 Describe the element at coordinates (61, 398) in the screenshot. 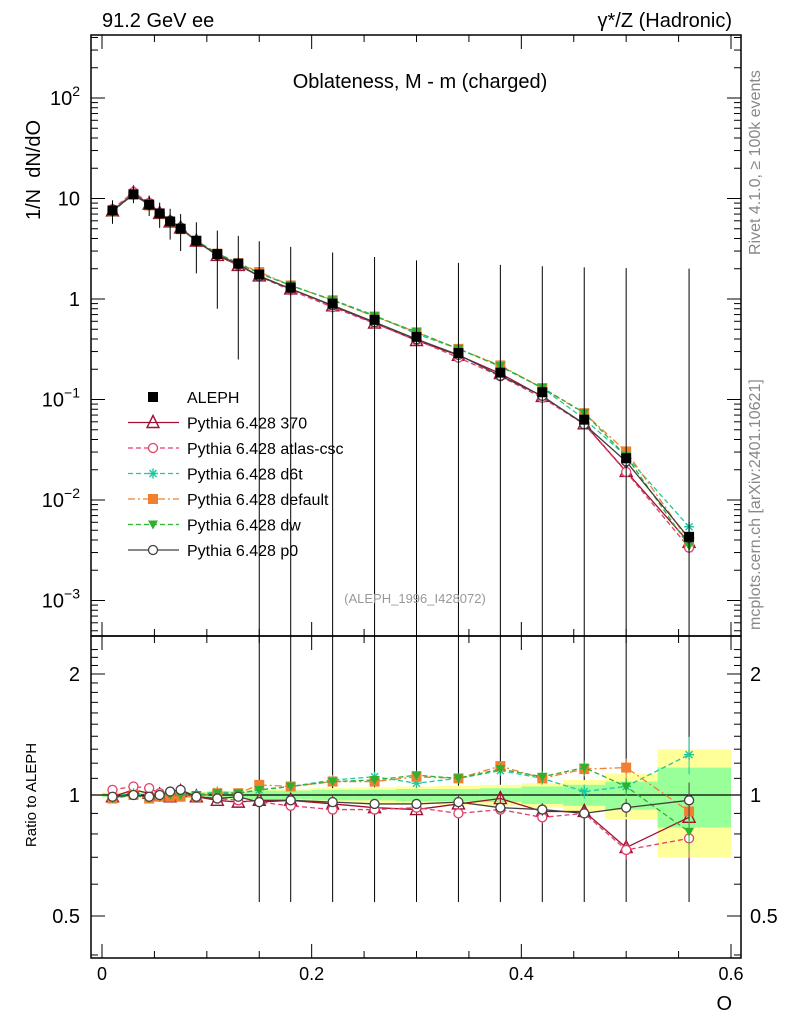

I see `y-tick-label: 10⁻¹` at that location.